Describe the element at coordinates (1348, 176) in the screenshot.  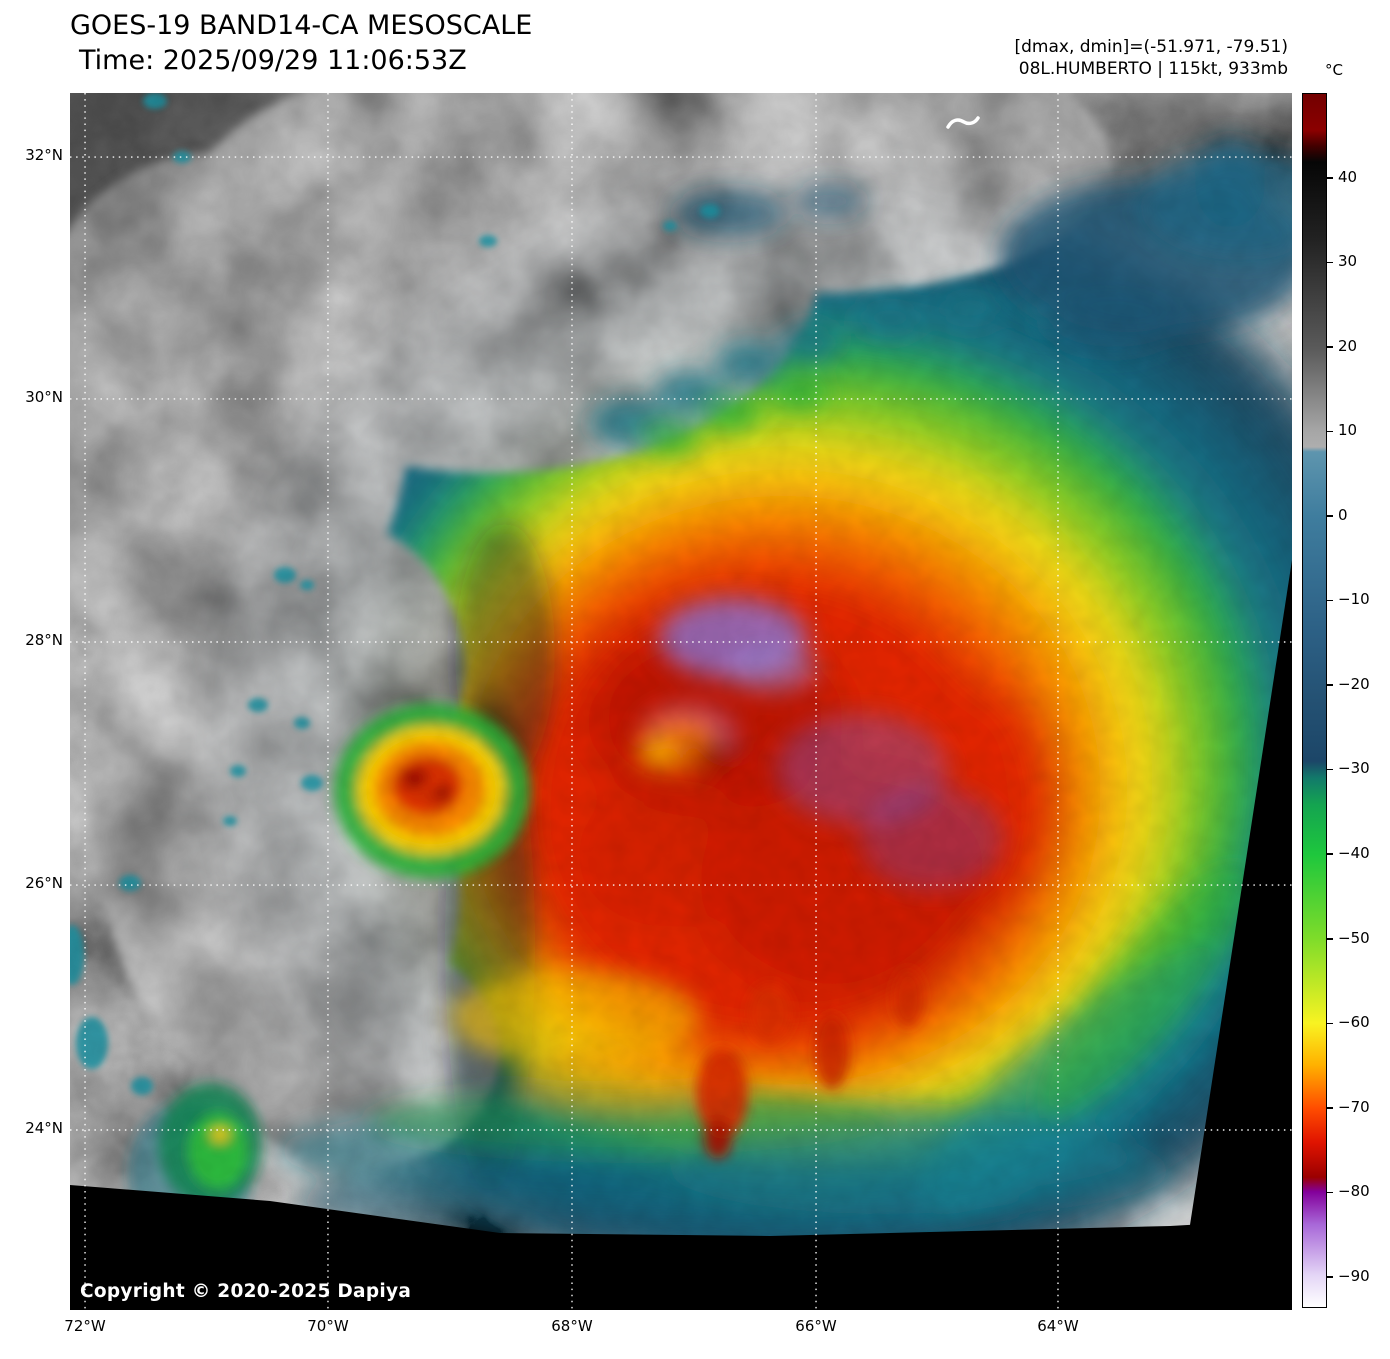
I see `colorbar-tick-label: 40` at that location.